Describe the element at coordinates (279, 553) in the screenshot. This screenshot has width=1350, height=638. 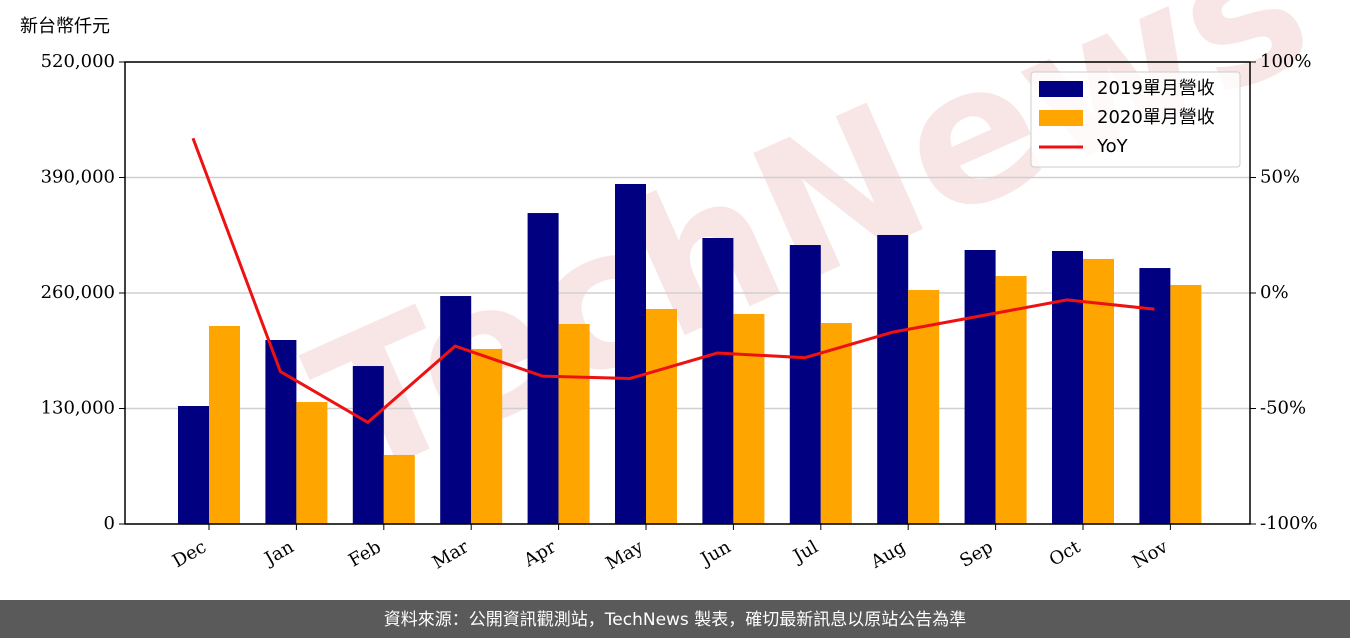
I see `x-tick-label: Jan` at that location.